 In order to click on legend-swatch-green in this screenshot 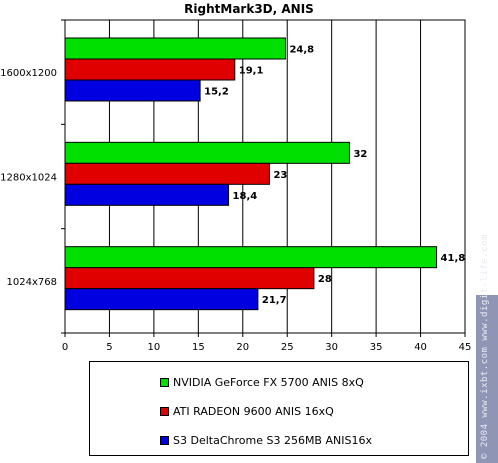, I will do `click(164, 382)`.